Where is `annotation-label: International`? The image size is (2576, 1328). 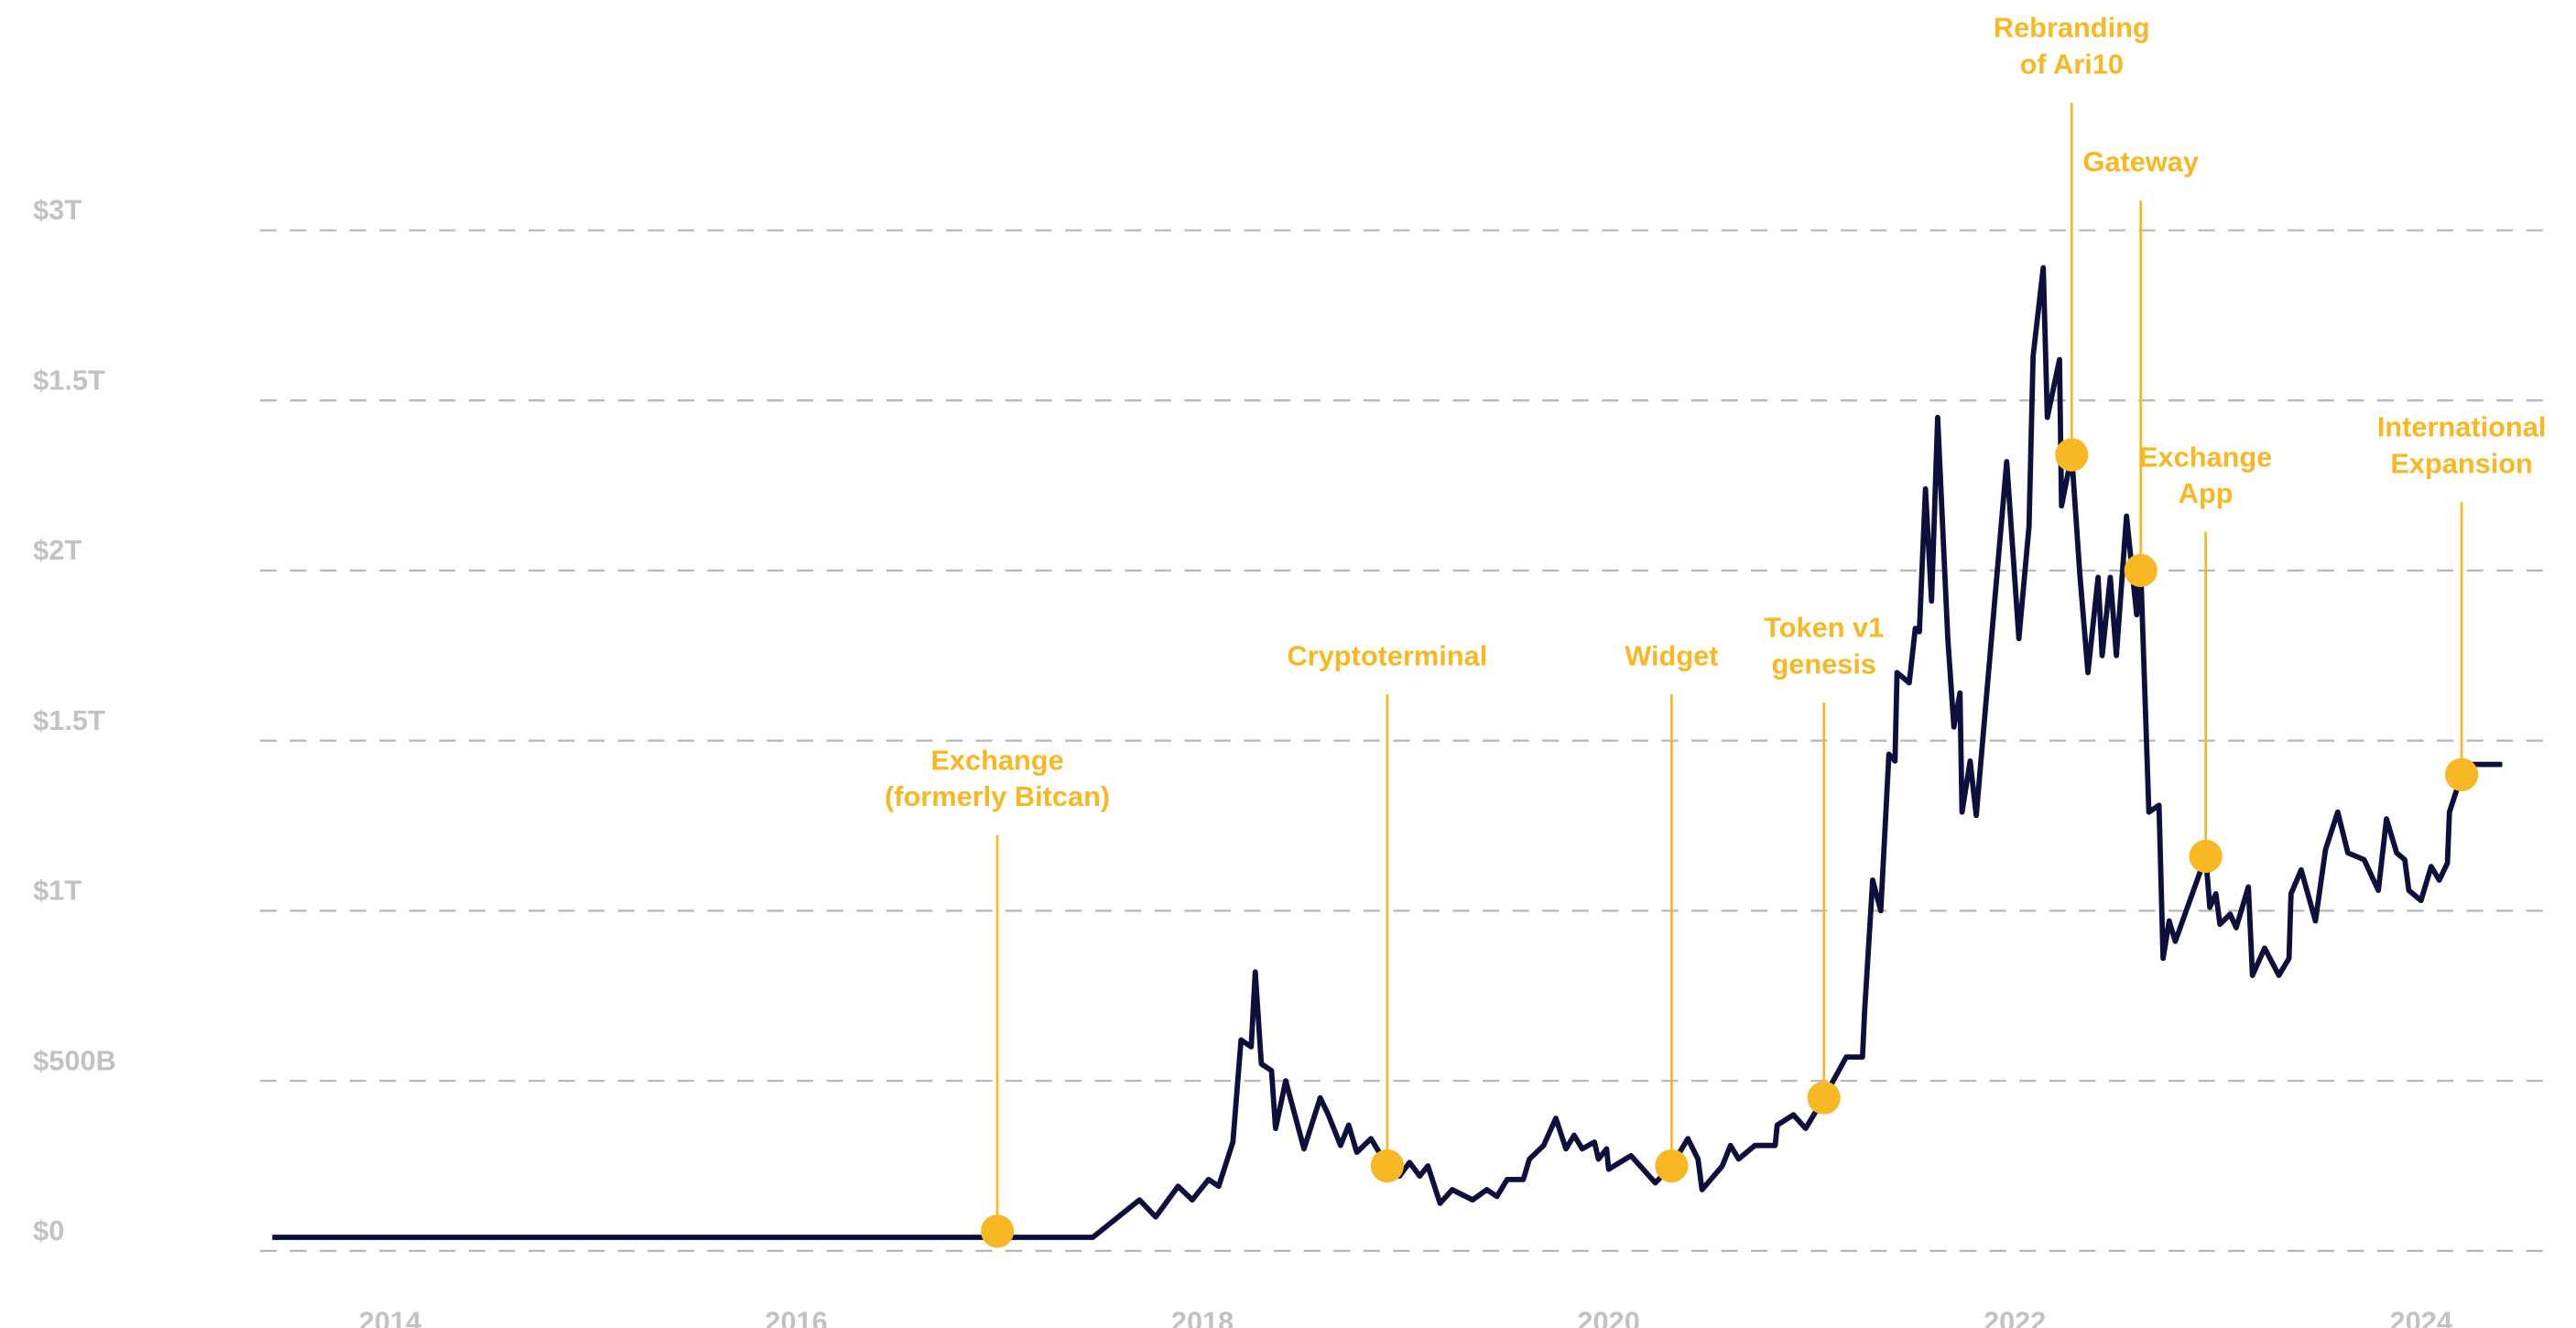 annotation-label: International is located at coordinates (2462, 427).